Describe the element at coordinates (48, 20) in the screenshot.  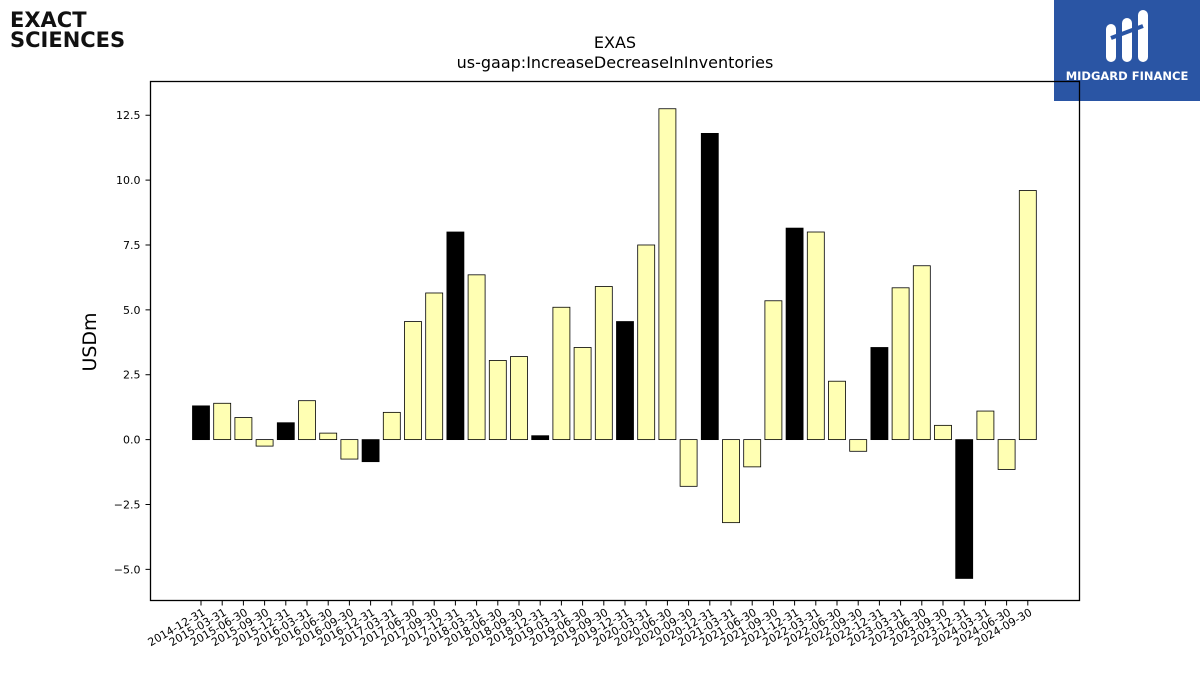
I see `logo-line-1: EXACT` at that location.